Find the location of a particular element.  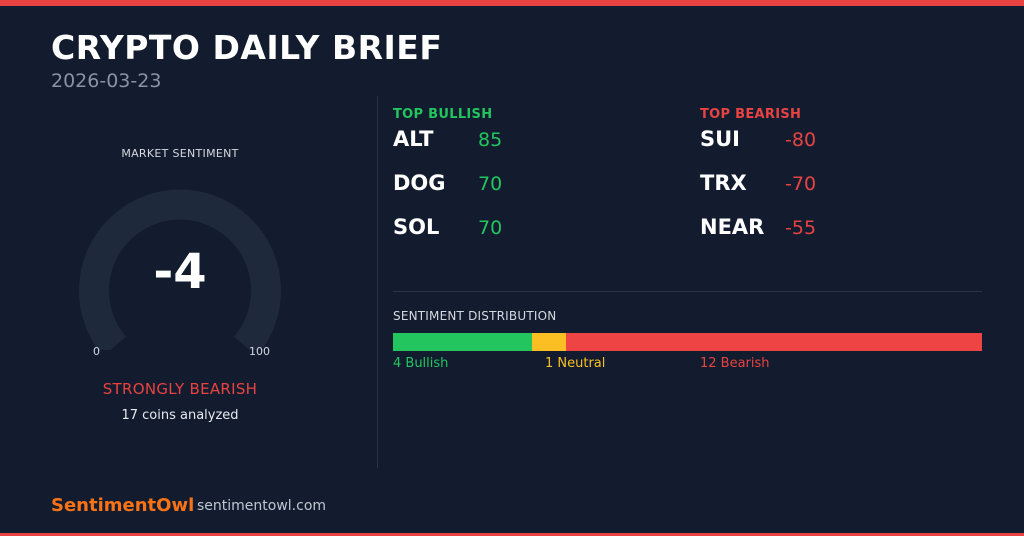

distribution-label: SENTIMENT DISTRIBUTION is located at coordinates (475, 316).